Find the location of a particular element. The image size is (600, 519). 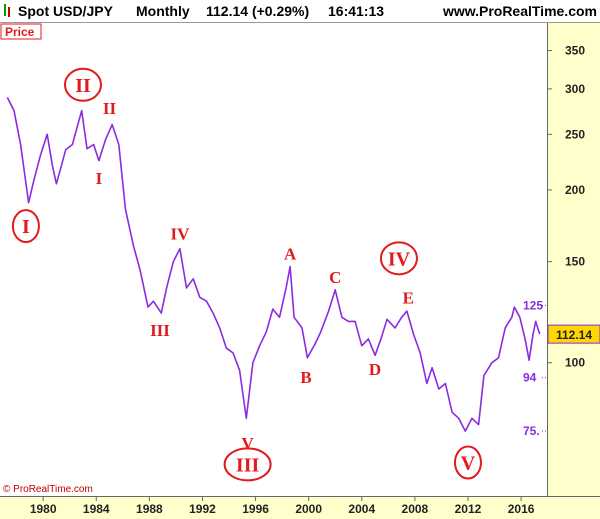

x-tick-label: 1984 is located at coordinates (96, 509).